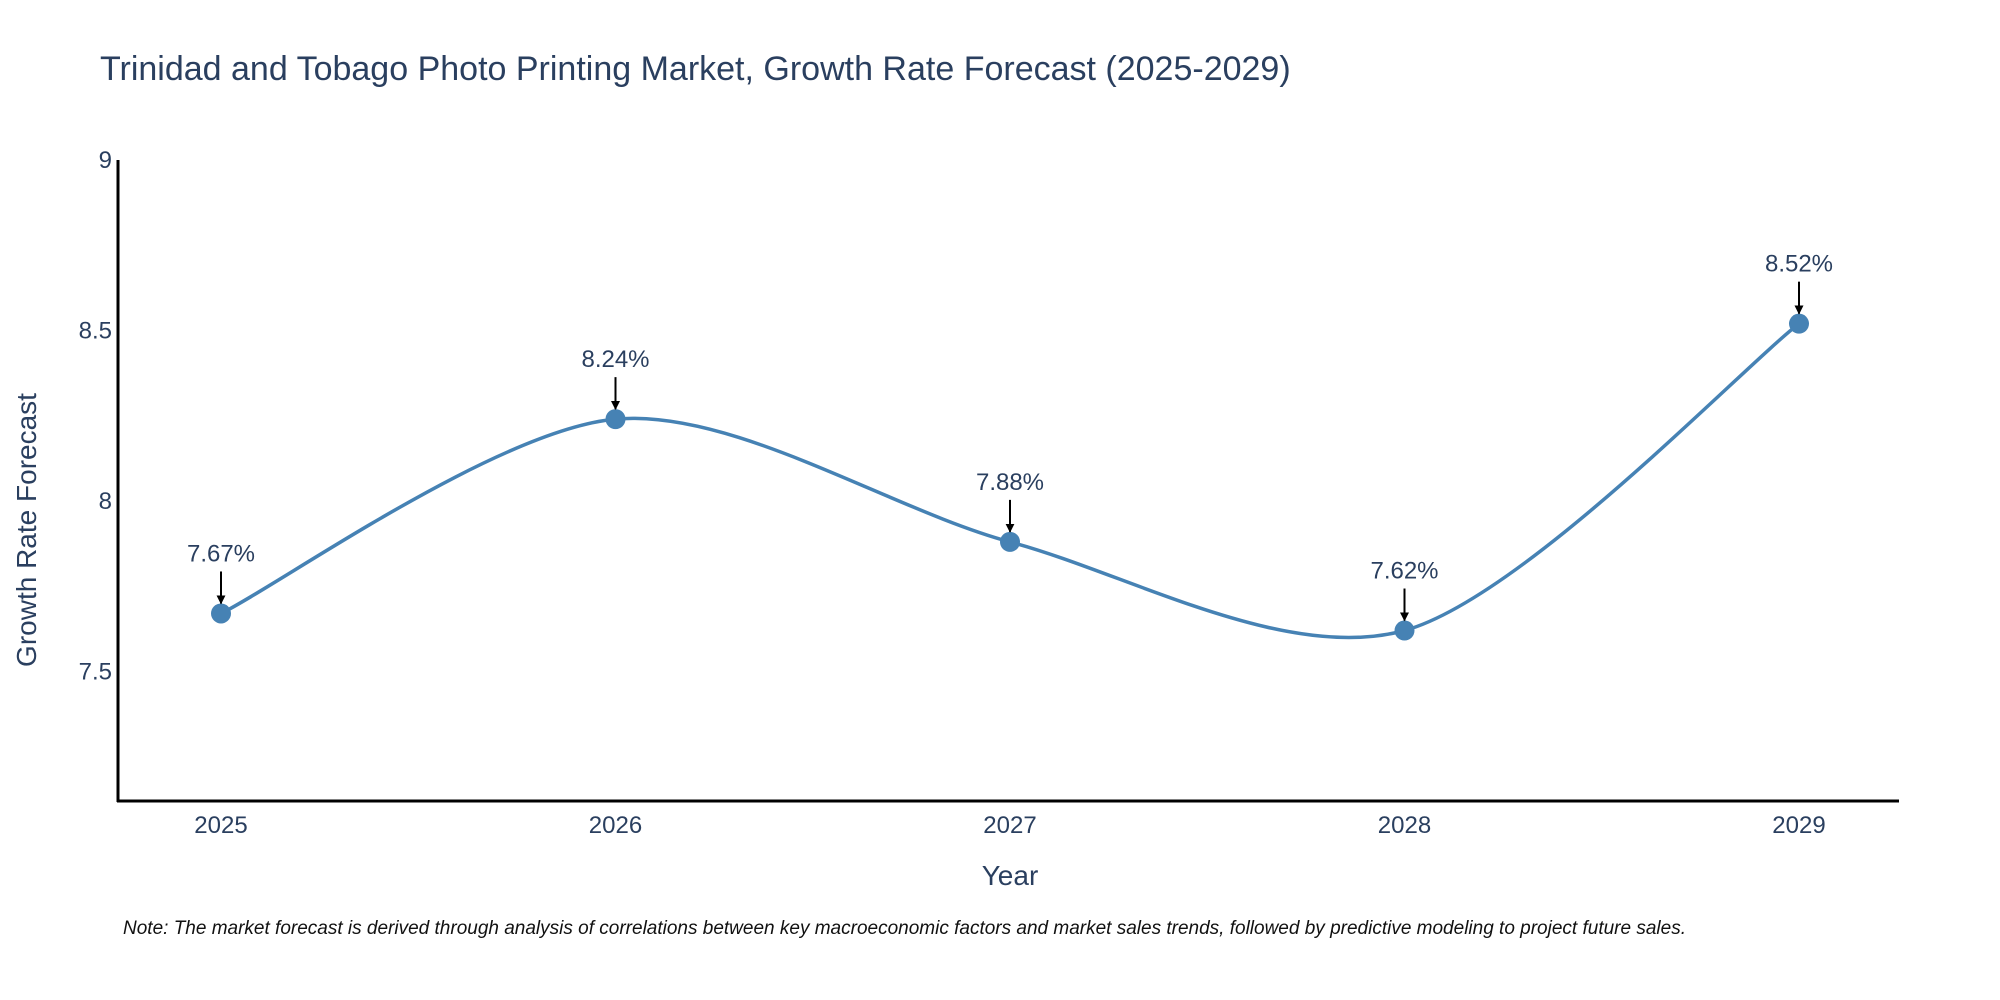  What do you see at coordinates (1010, 875) in the screenshot?
I see `x-axis-title: Year` at bounding box center [1010, 875].